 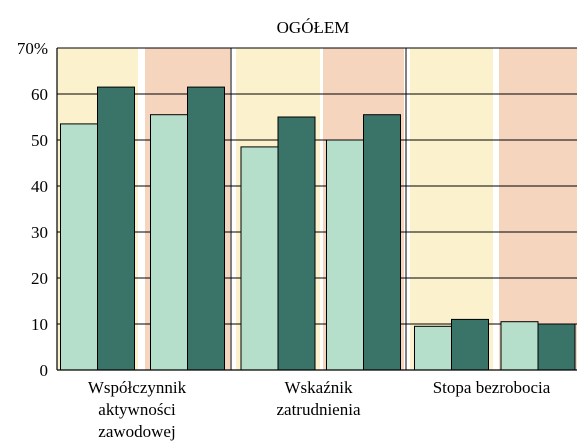 What do you see at coordinates (313, 27) in the screenshot?
I see `chart-title: OGÓŁEM` at bounding box center [313, 27].